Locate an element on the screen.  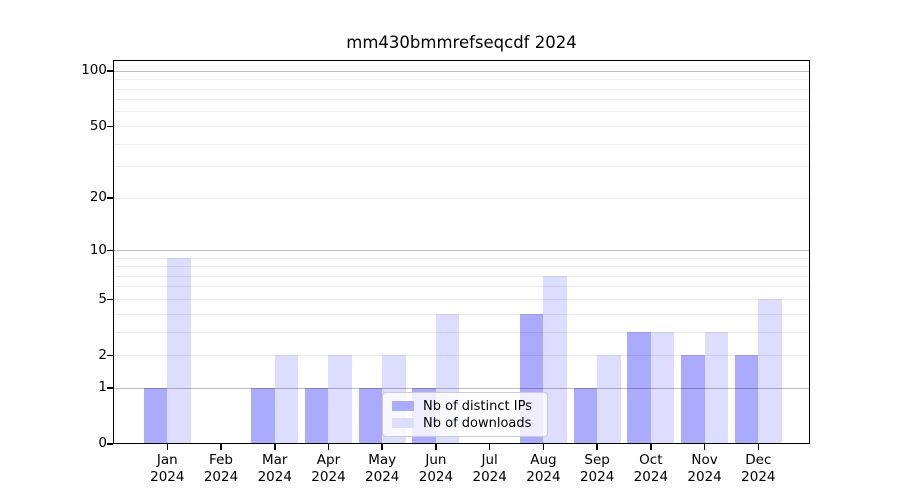
x-tick-mark-jan is located at coordinates (167, 447).